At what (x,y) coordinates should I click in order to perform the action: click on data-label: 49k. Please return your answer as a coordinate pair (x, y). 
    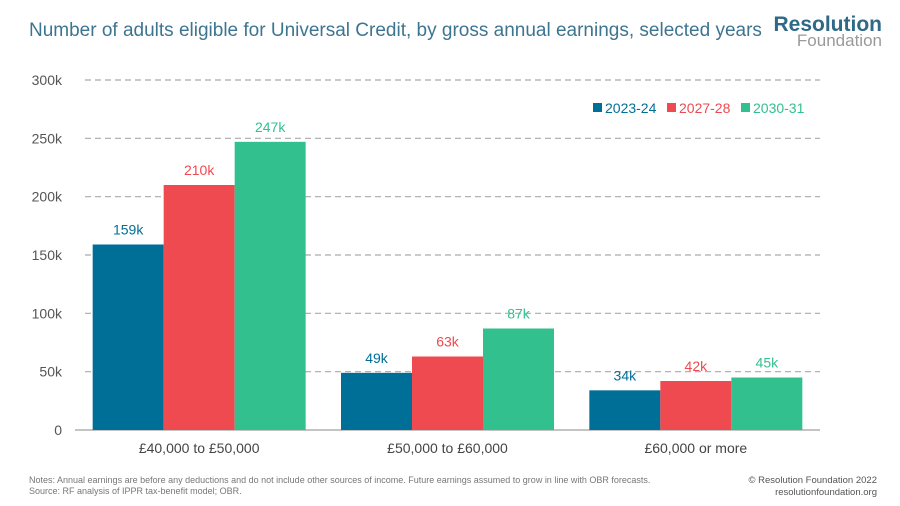
    Looking at the image, I should click on (377, 358).